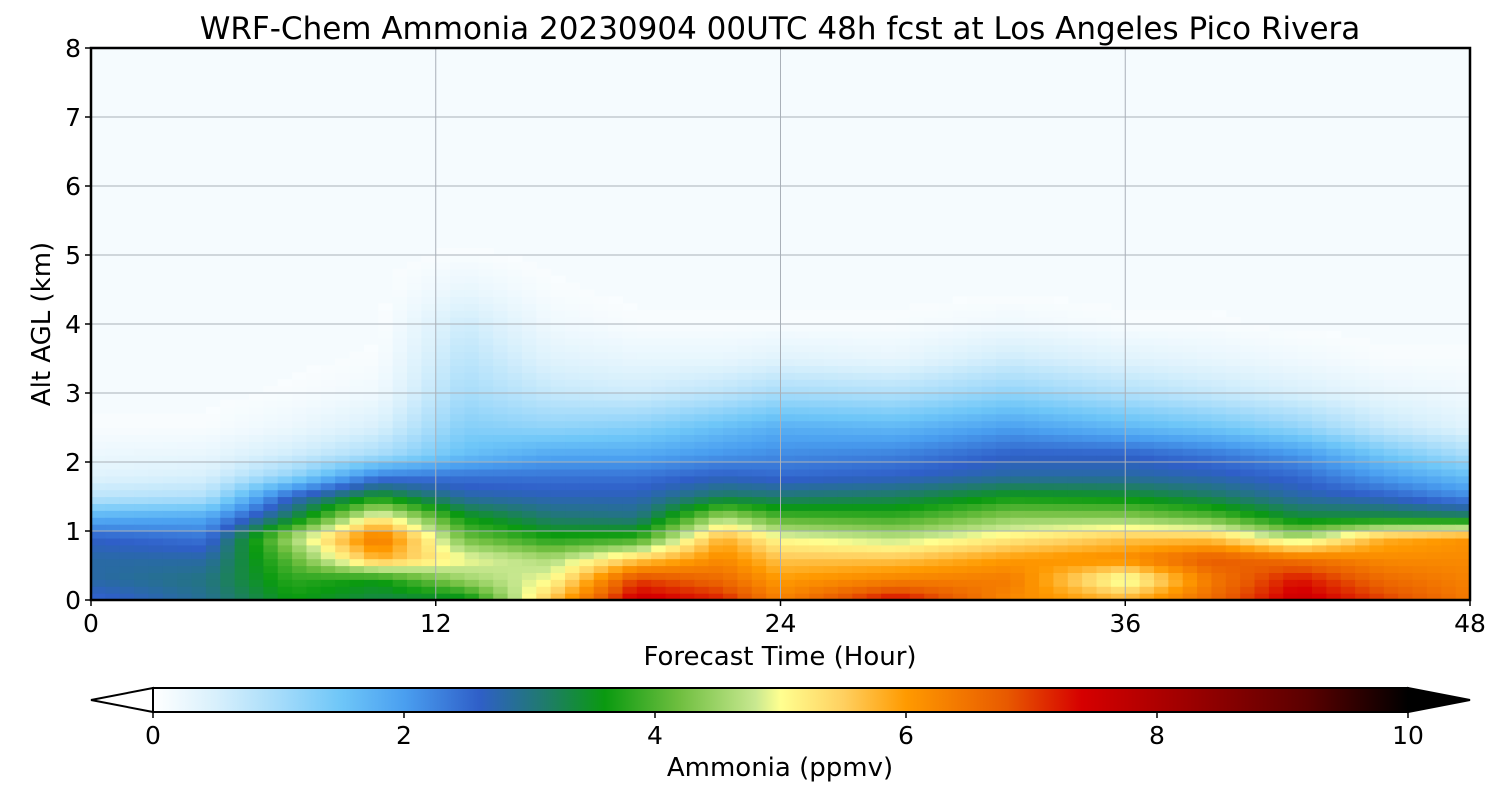  Describe the element at coordinates (42, 324) in the screenshot. I see `y-axis-label: Alt AGL (km)` at that location.